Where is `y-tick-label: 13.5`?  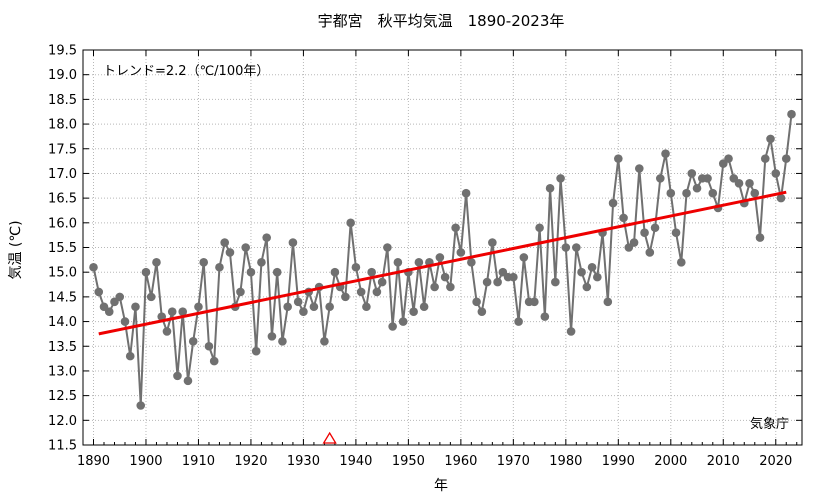 y-tick-label: 13.5 is located at coordinates (62, 347).